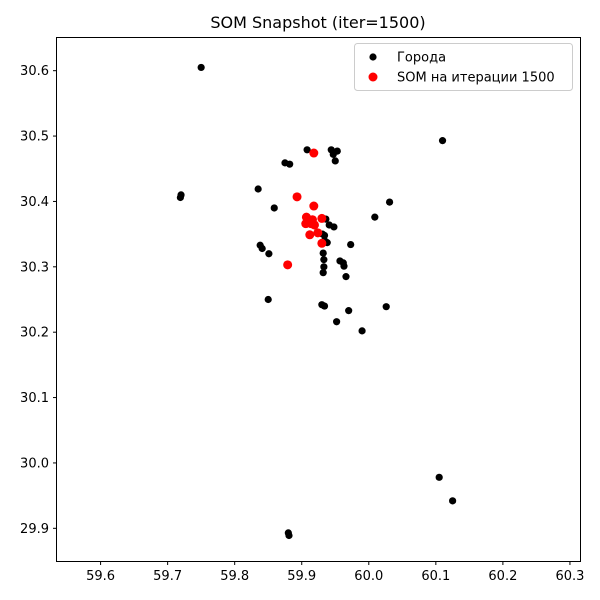 This screenshot has width=600, height=600. What do you see at coordinates (368, 576) in the screenshot?
I see `x-tick-label: 60.0` at bounding box center [368, 576].